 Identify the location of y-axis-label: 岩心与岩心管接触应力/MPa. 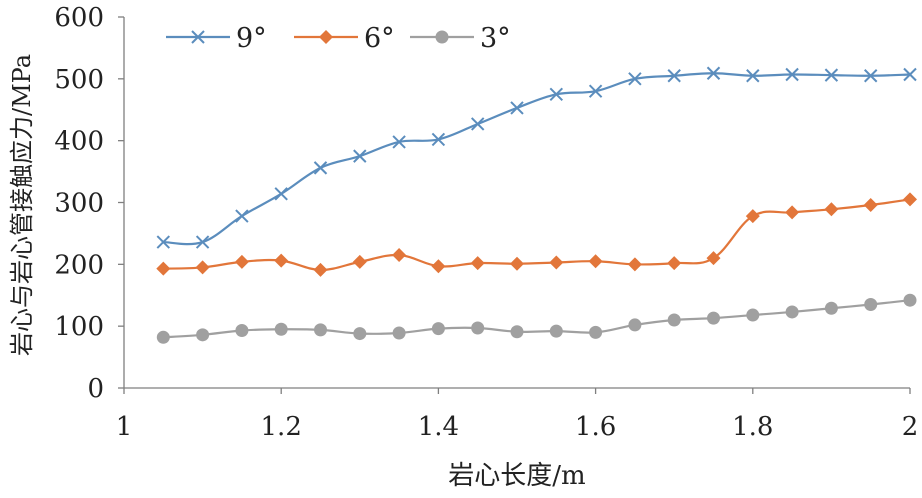
(22, 205).